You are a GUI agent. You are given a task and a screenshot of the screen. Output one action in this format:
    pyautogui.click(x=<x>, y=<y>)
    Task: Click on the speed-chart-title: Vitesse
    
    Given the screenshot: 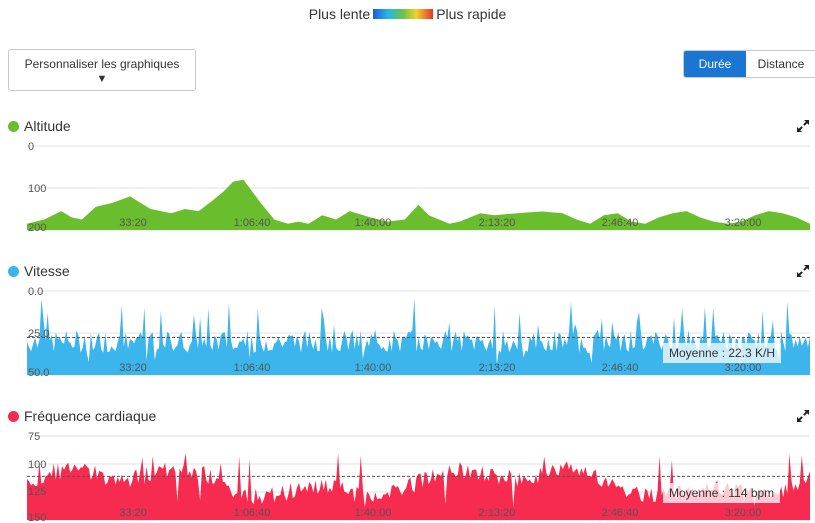 What is the action you would take?
    pyautogui.click(x=39, y=271)
    